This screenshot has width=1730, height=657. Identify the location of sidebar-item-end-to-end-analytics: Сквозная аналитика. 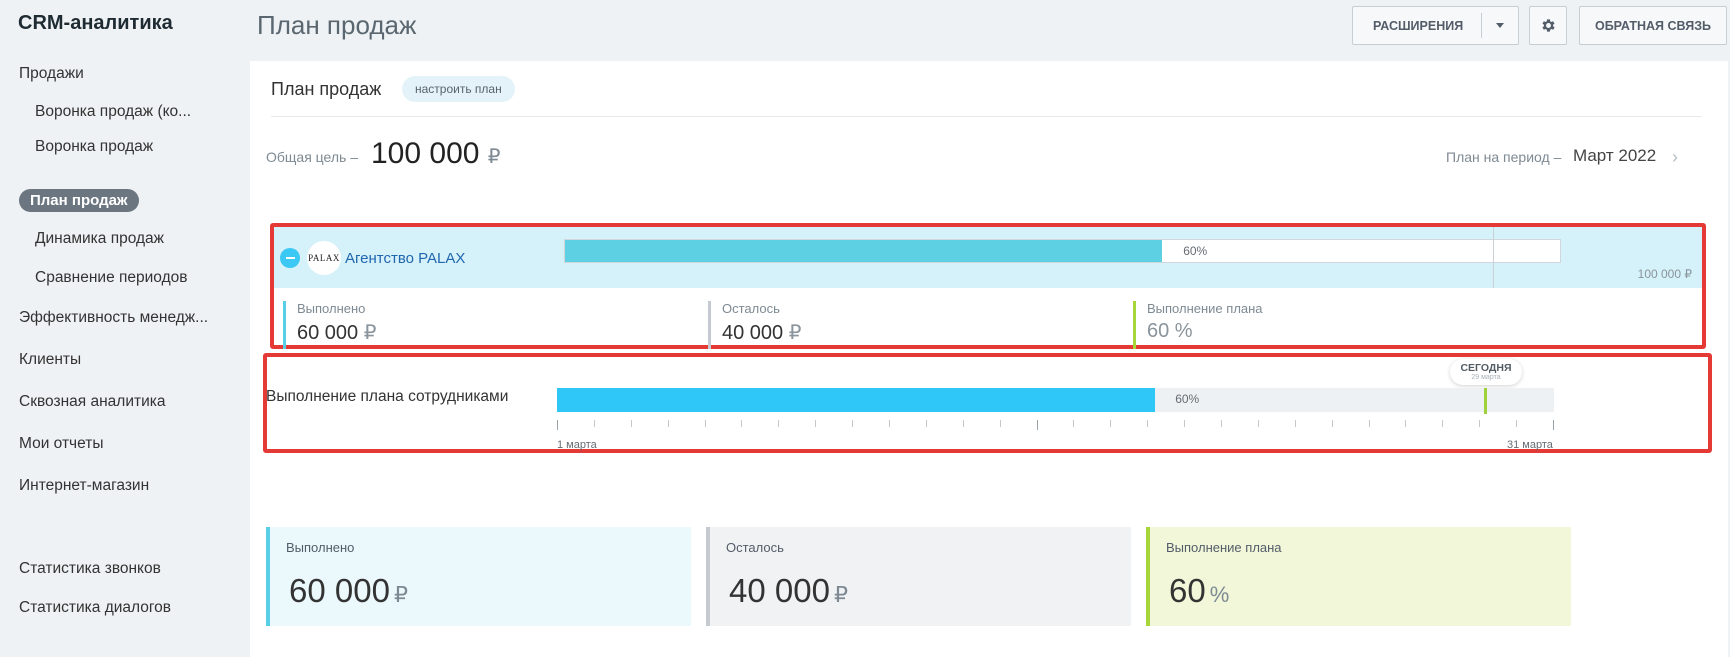
(92, 401).